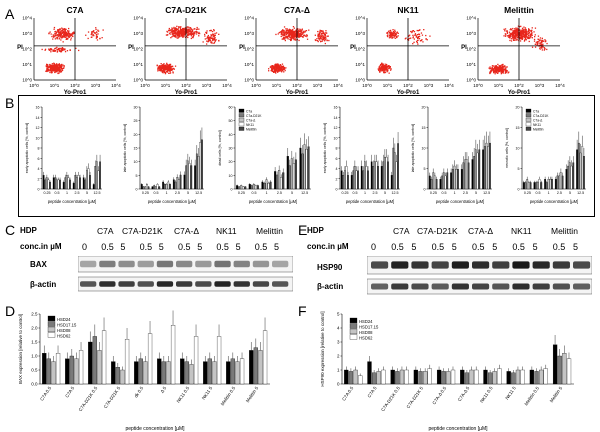 The width and height of the screenshot is (600, 432). I want to click on y-tick-label: 1.5, so click(34, 342).